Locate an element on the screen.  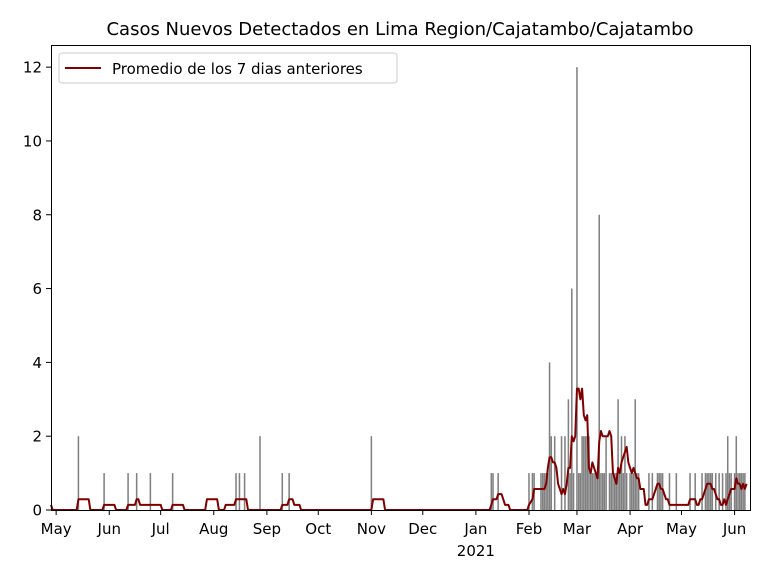
y-tick-label: 10 is located at coordinates (32, 141).